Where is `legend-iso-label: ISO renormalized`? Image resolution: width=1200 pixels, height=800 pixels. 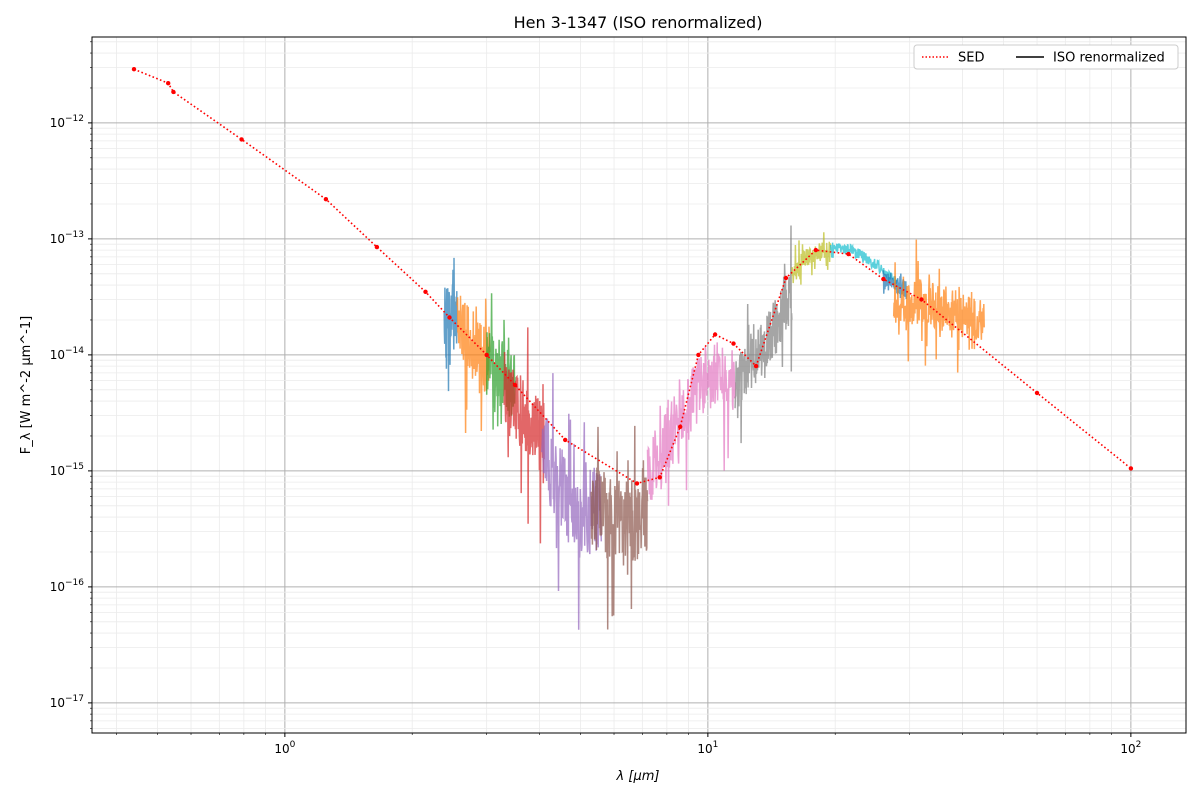
legend-iso-label: ISO renormalized is located at coordinates (1109, 58).